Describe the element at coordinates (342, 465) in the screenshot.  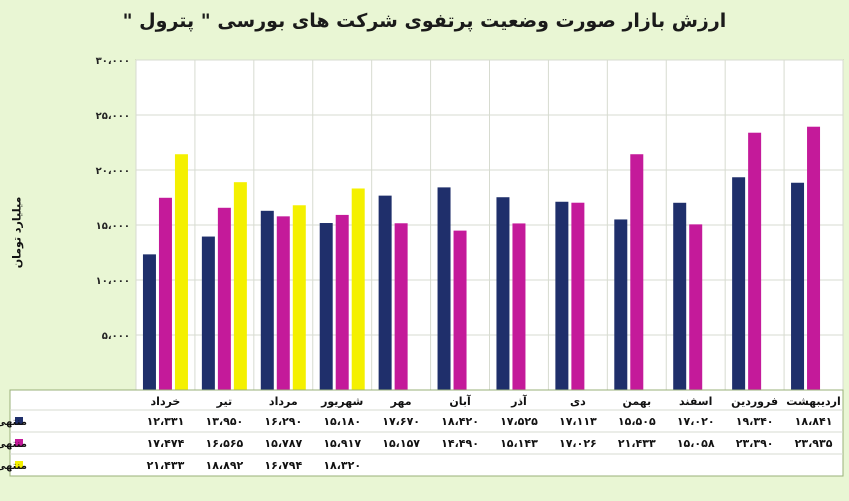
I see `data-label: ۱۸،۳۲۰` at that location.